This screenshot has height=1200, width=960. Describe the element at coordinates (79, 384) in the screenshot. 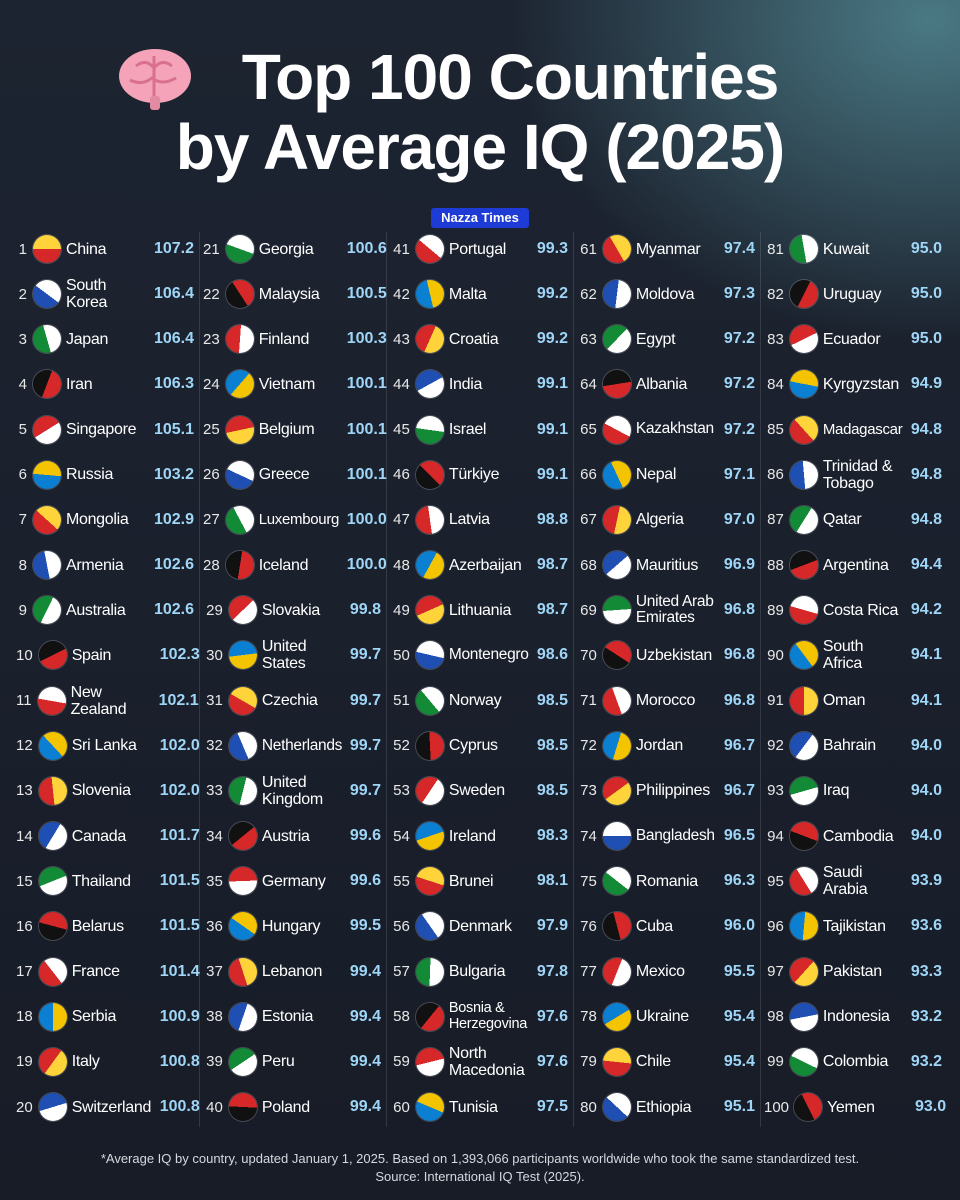

I see `country-name: Iran` at that location.